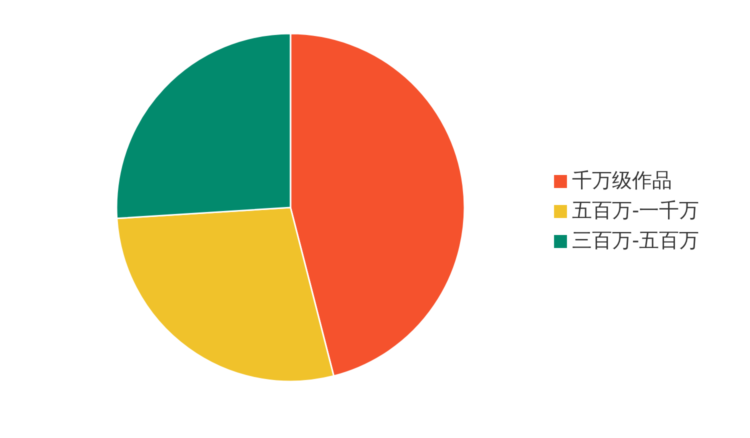 This screenshot has height=438, width=750. What do you see at coordinates (622, 180) in the screenshot?
I see `legend-label: 千万级作品` at bounding box center [622, 180].